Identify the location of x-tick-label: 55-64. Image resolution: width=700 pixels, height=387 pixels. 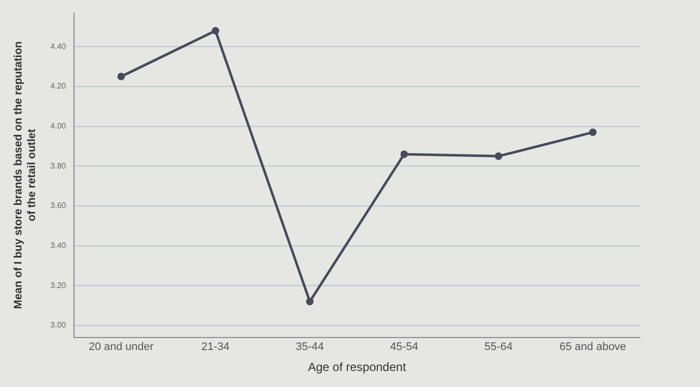
(498, 347).